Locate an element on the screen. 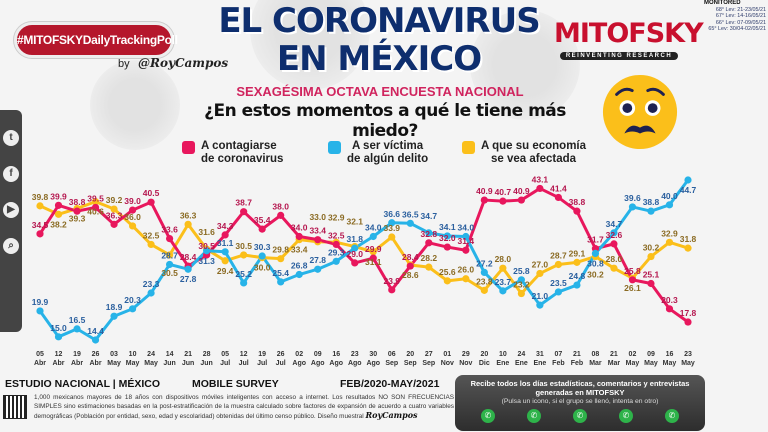  data-label: 39.0 is located at coordinates (132, 201).